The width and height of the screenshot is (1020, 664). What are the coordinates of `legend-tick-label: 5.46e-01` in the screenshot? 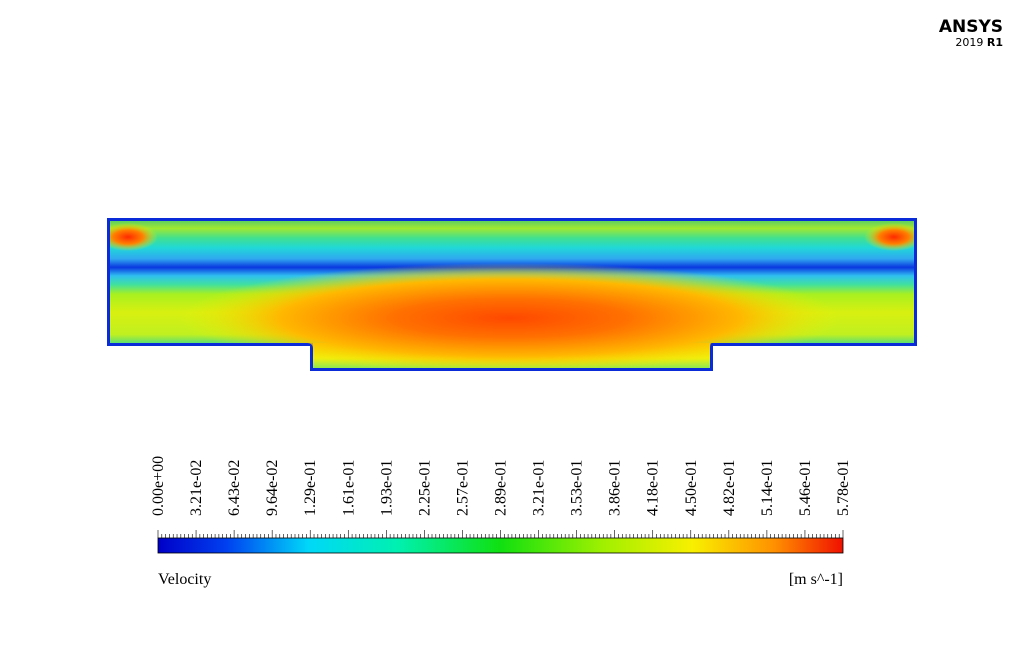 It's located at (805, 488).